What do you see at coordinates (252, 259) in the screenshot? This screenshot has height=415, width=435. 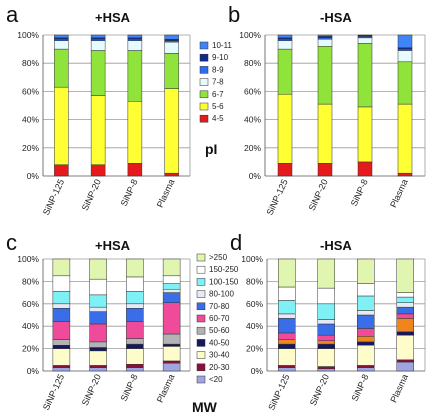 I see `y-tick-label-d-5: 100%` at bounding box center [252, 259].